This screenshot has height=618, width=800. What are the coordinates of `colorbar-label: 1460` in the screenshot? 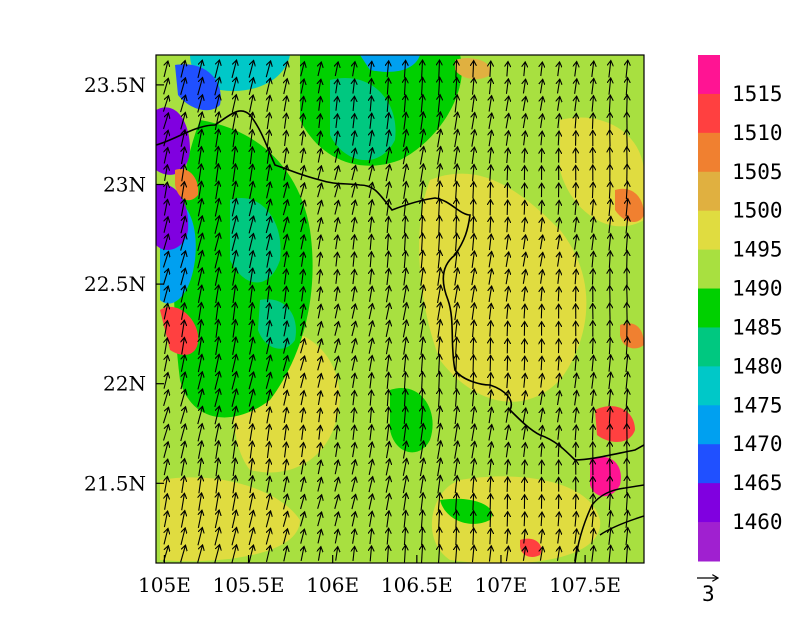 It's located at (757, 522).